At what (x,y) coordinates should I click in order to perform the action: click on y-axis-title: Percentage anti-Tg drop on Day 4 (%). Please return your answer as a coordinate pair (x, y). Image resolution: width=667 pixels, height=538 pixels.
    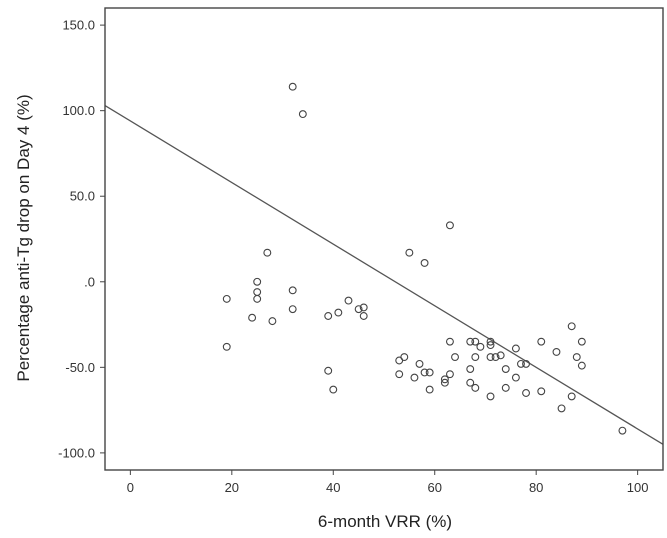
    Looking at the image, I should click on (23, 237).